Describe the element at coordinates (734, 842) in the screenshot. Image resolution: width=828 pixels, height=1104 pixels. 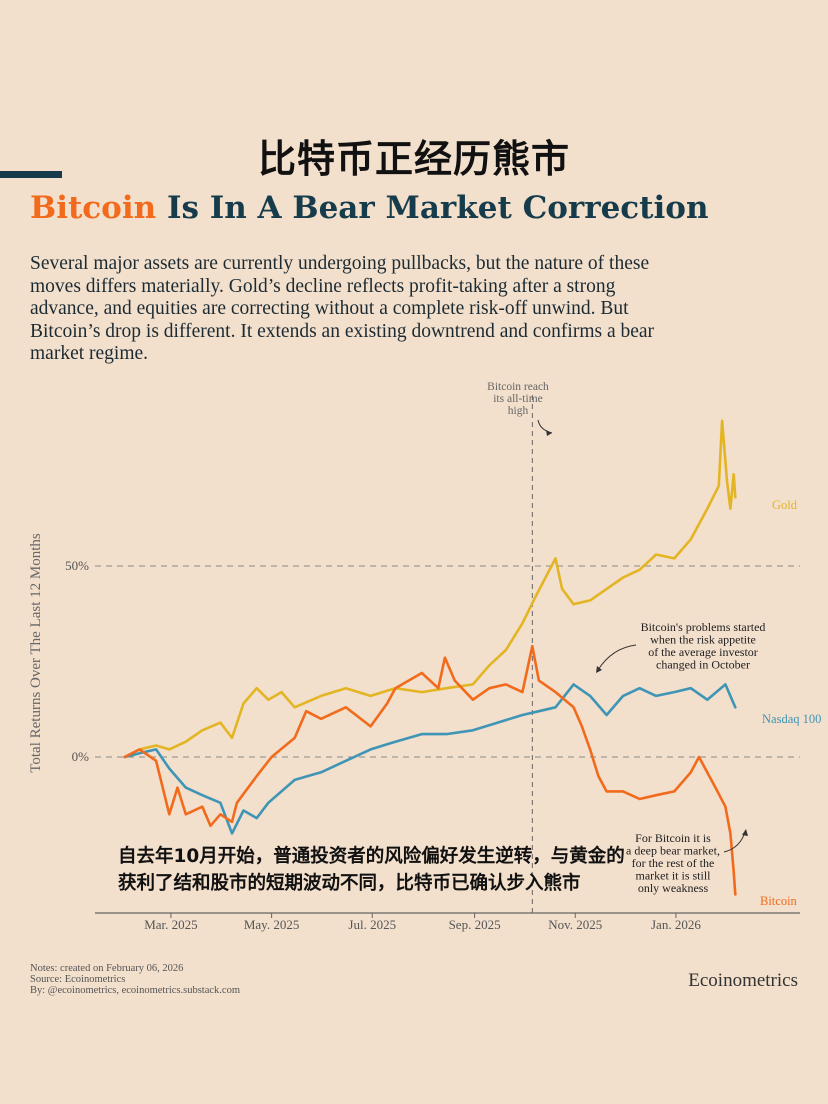
I see `bear-market-arrow` at that location.